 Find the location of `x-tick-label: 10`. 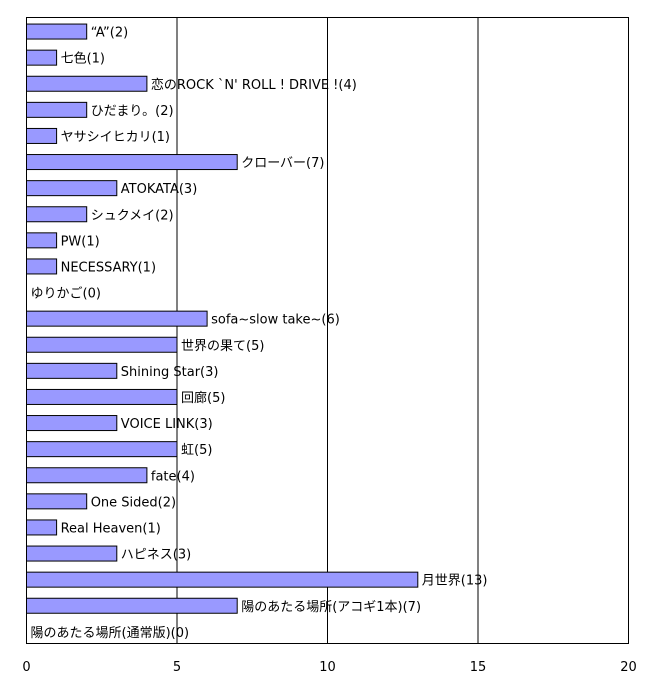

x-tick-label: 10 is located at coordinates (327, 667).